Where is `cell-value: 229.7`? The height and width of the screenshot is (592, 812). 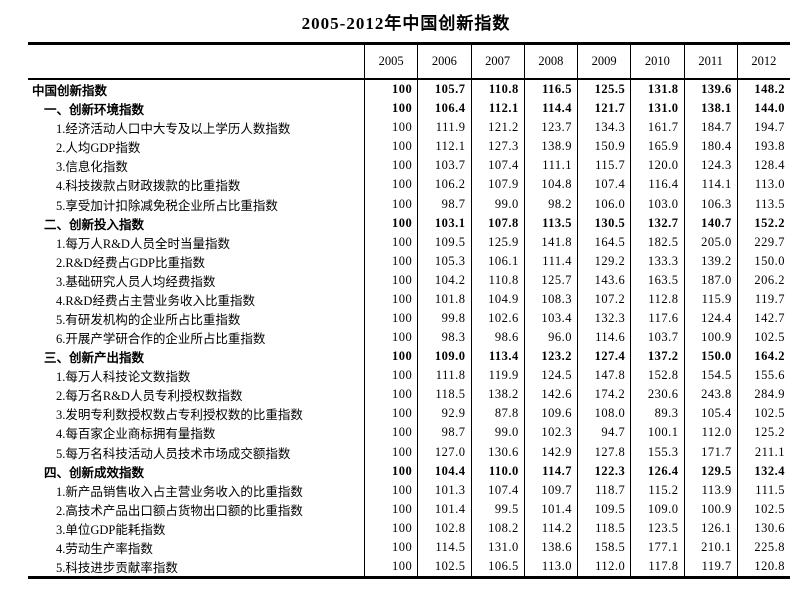 cell-value: 229.7 is located at coordinates (763, 242).